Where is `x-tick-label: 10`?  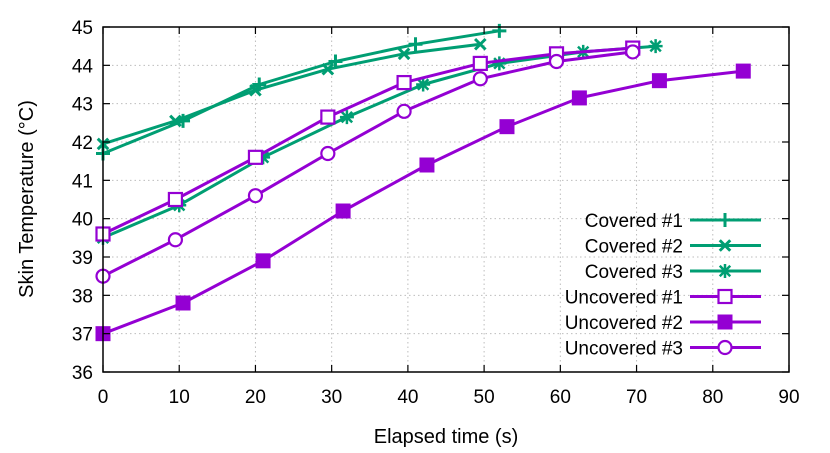
x-tick-label: 10 is located at coordinates (179, 397).